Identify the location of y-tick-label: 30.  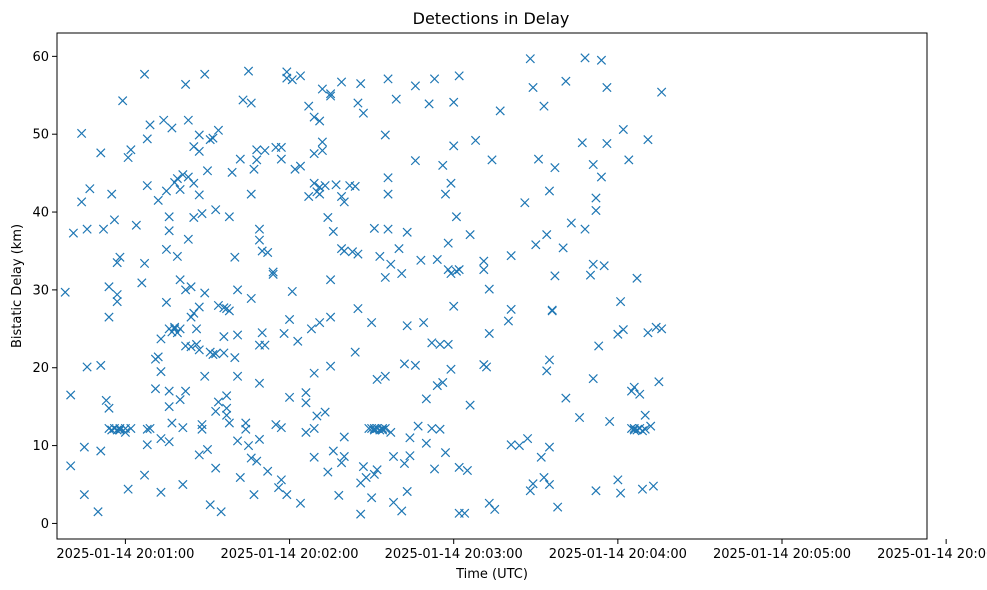
(40, 290).